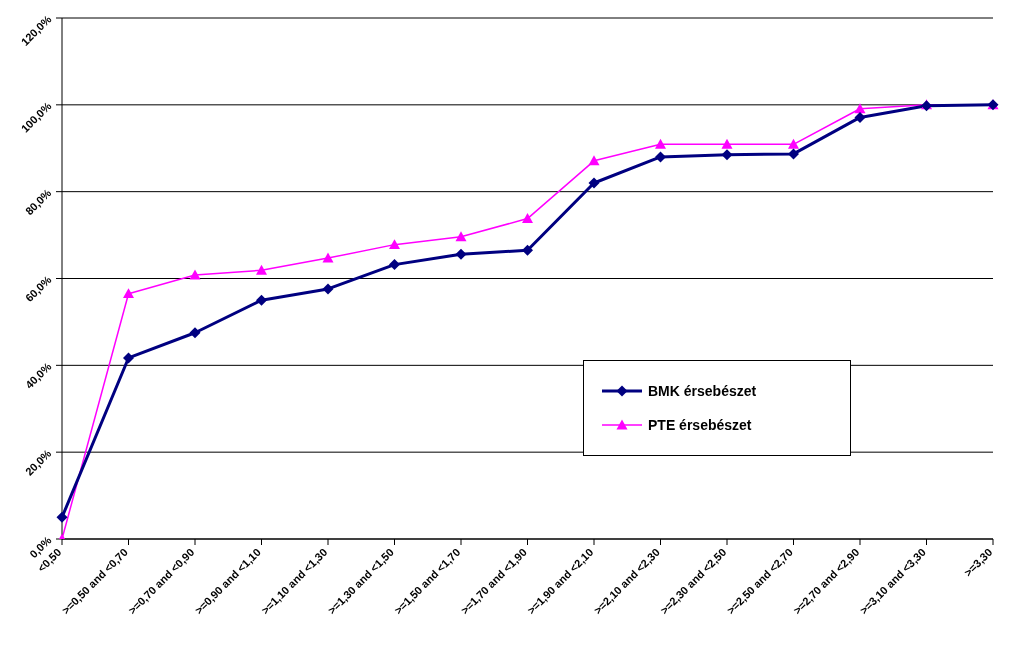 The image size is (1013, 652). I want to click on legend-label: PTE érsebészet, so click(700, 425).